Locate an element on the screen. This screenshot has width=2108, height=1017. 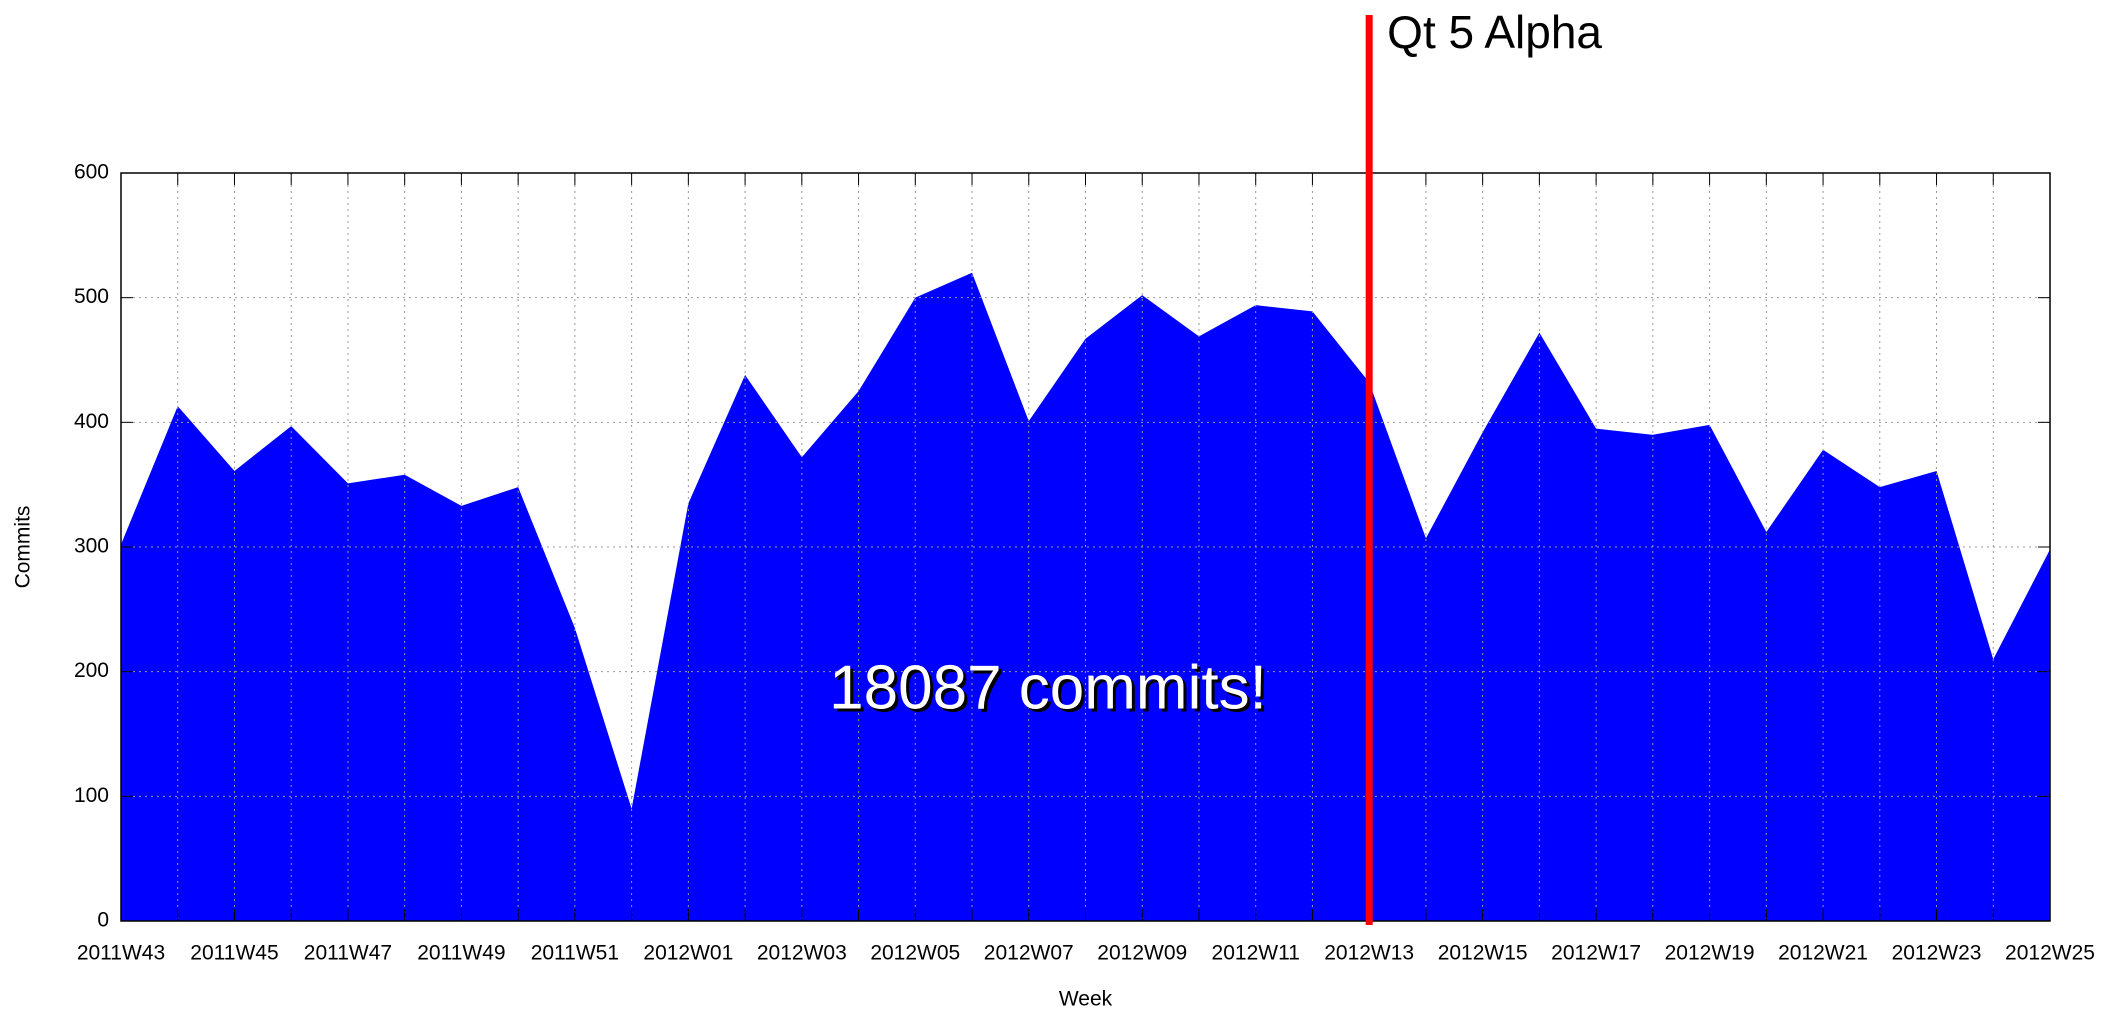
x-tick-label: 2012W01 is located at coordinates (688, 953).